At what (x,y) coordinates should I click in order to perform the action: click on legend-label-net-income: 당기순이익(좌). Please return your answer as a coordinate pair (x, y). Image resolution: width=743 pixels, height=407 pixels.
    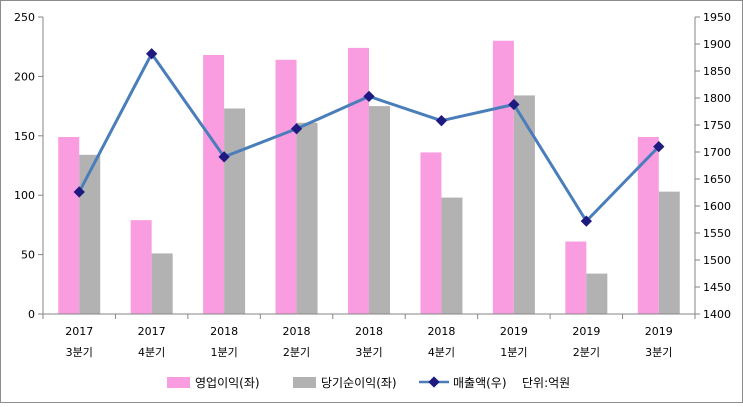
    Looking at the image, I should click on (359, 383).